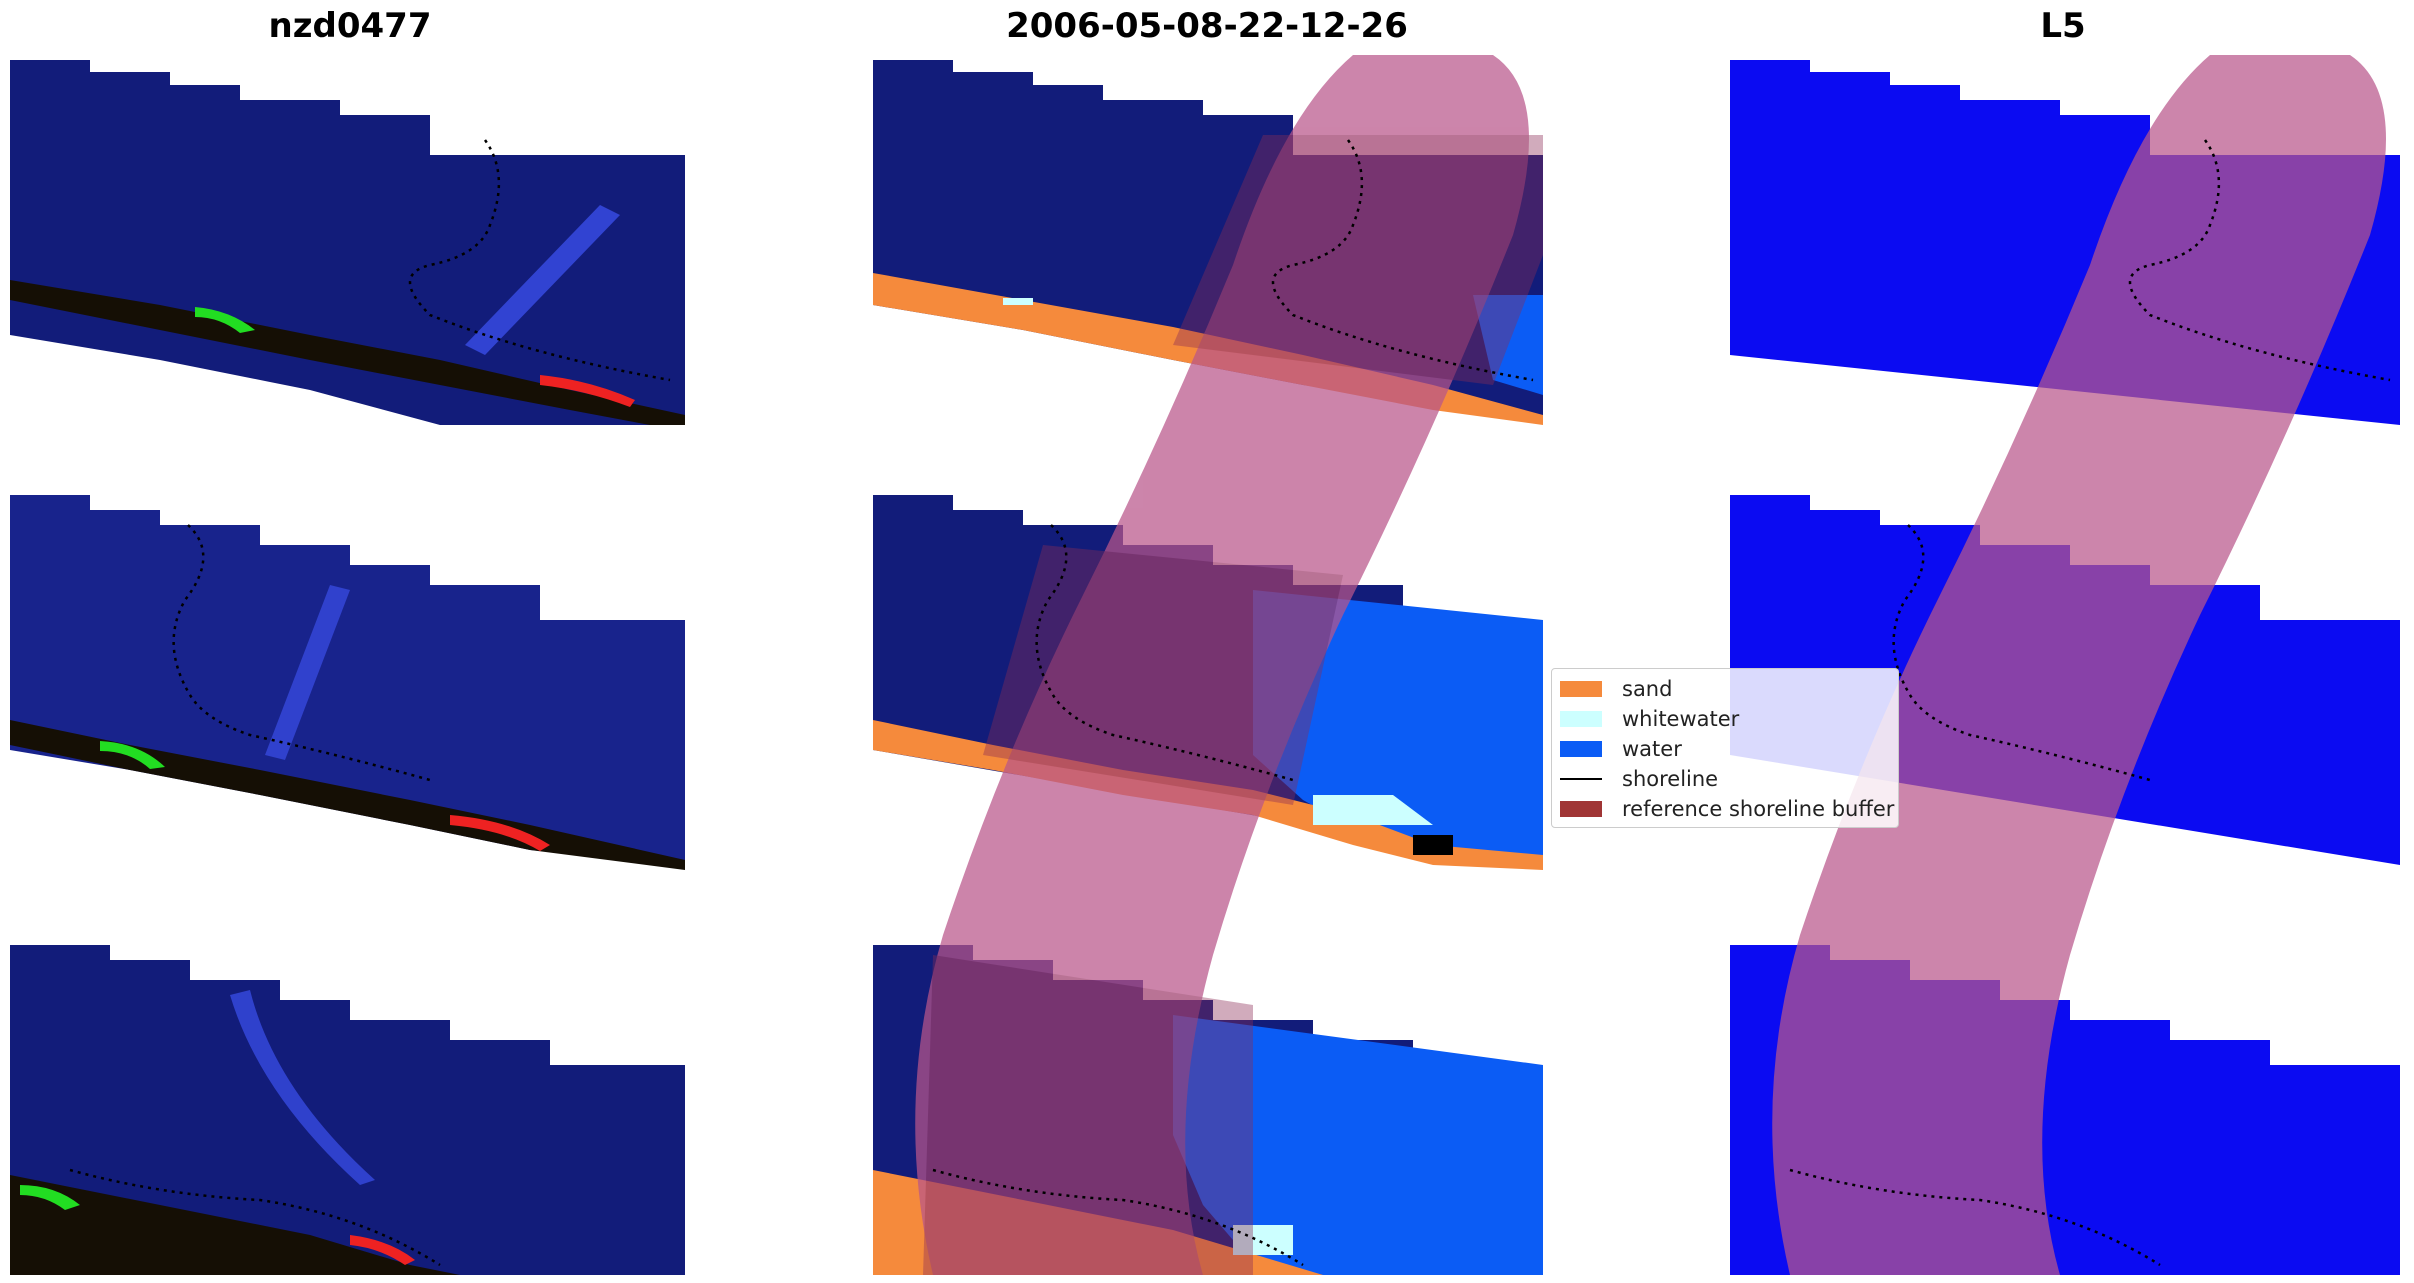  I want to click on legend-item-reference-shoreline-buffer: reference shoreline buffer, so click(1727, 809).